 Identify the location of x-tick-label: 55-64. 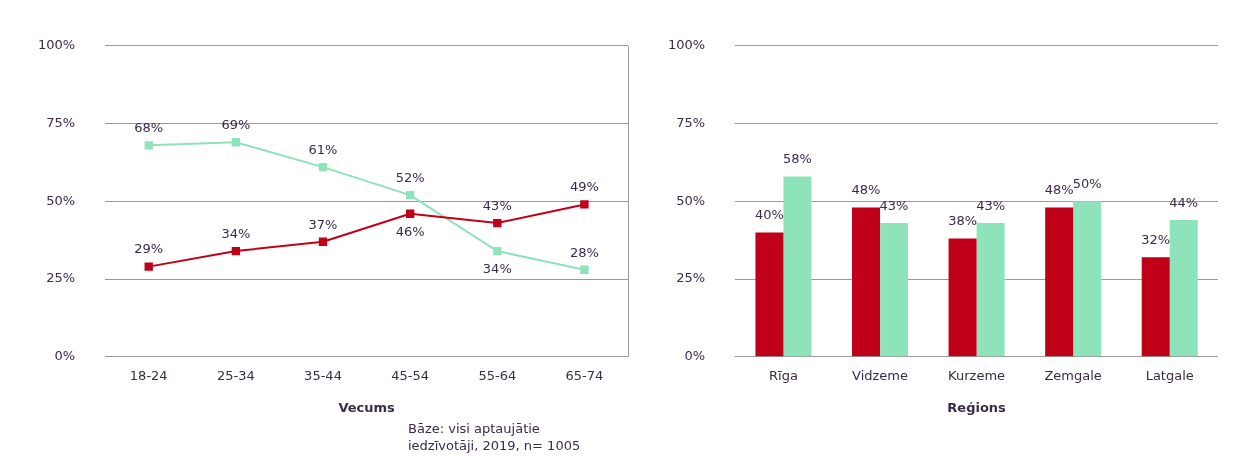
(497, 375).